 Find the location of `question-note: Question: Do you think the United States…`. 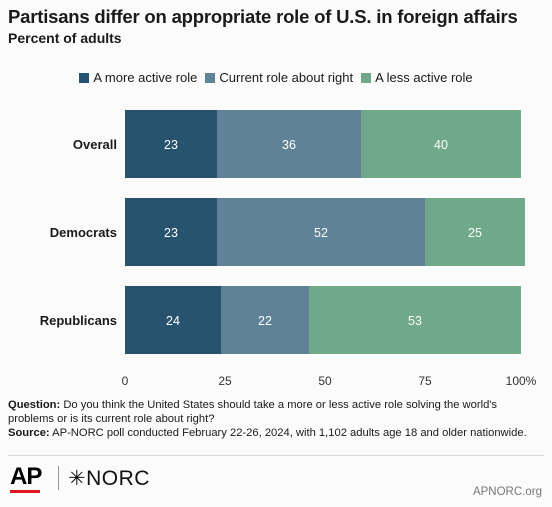

question-note: Question: Do you think the United States… is located at coordinates (277, 412).